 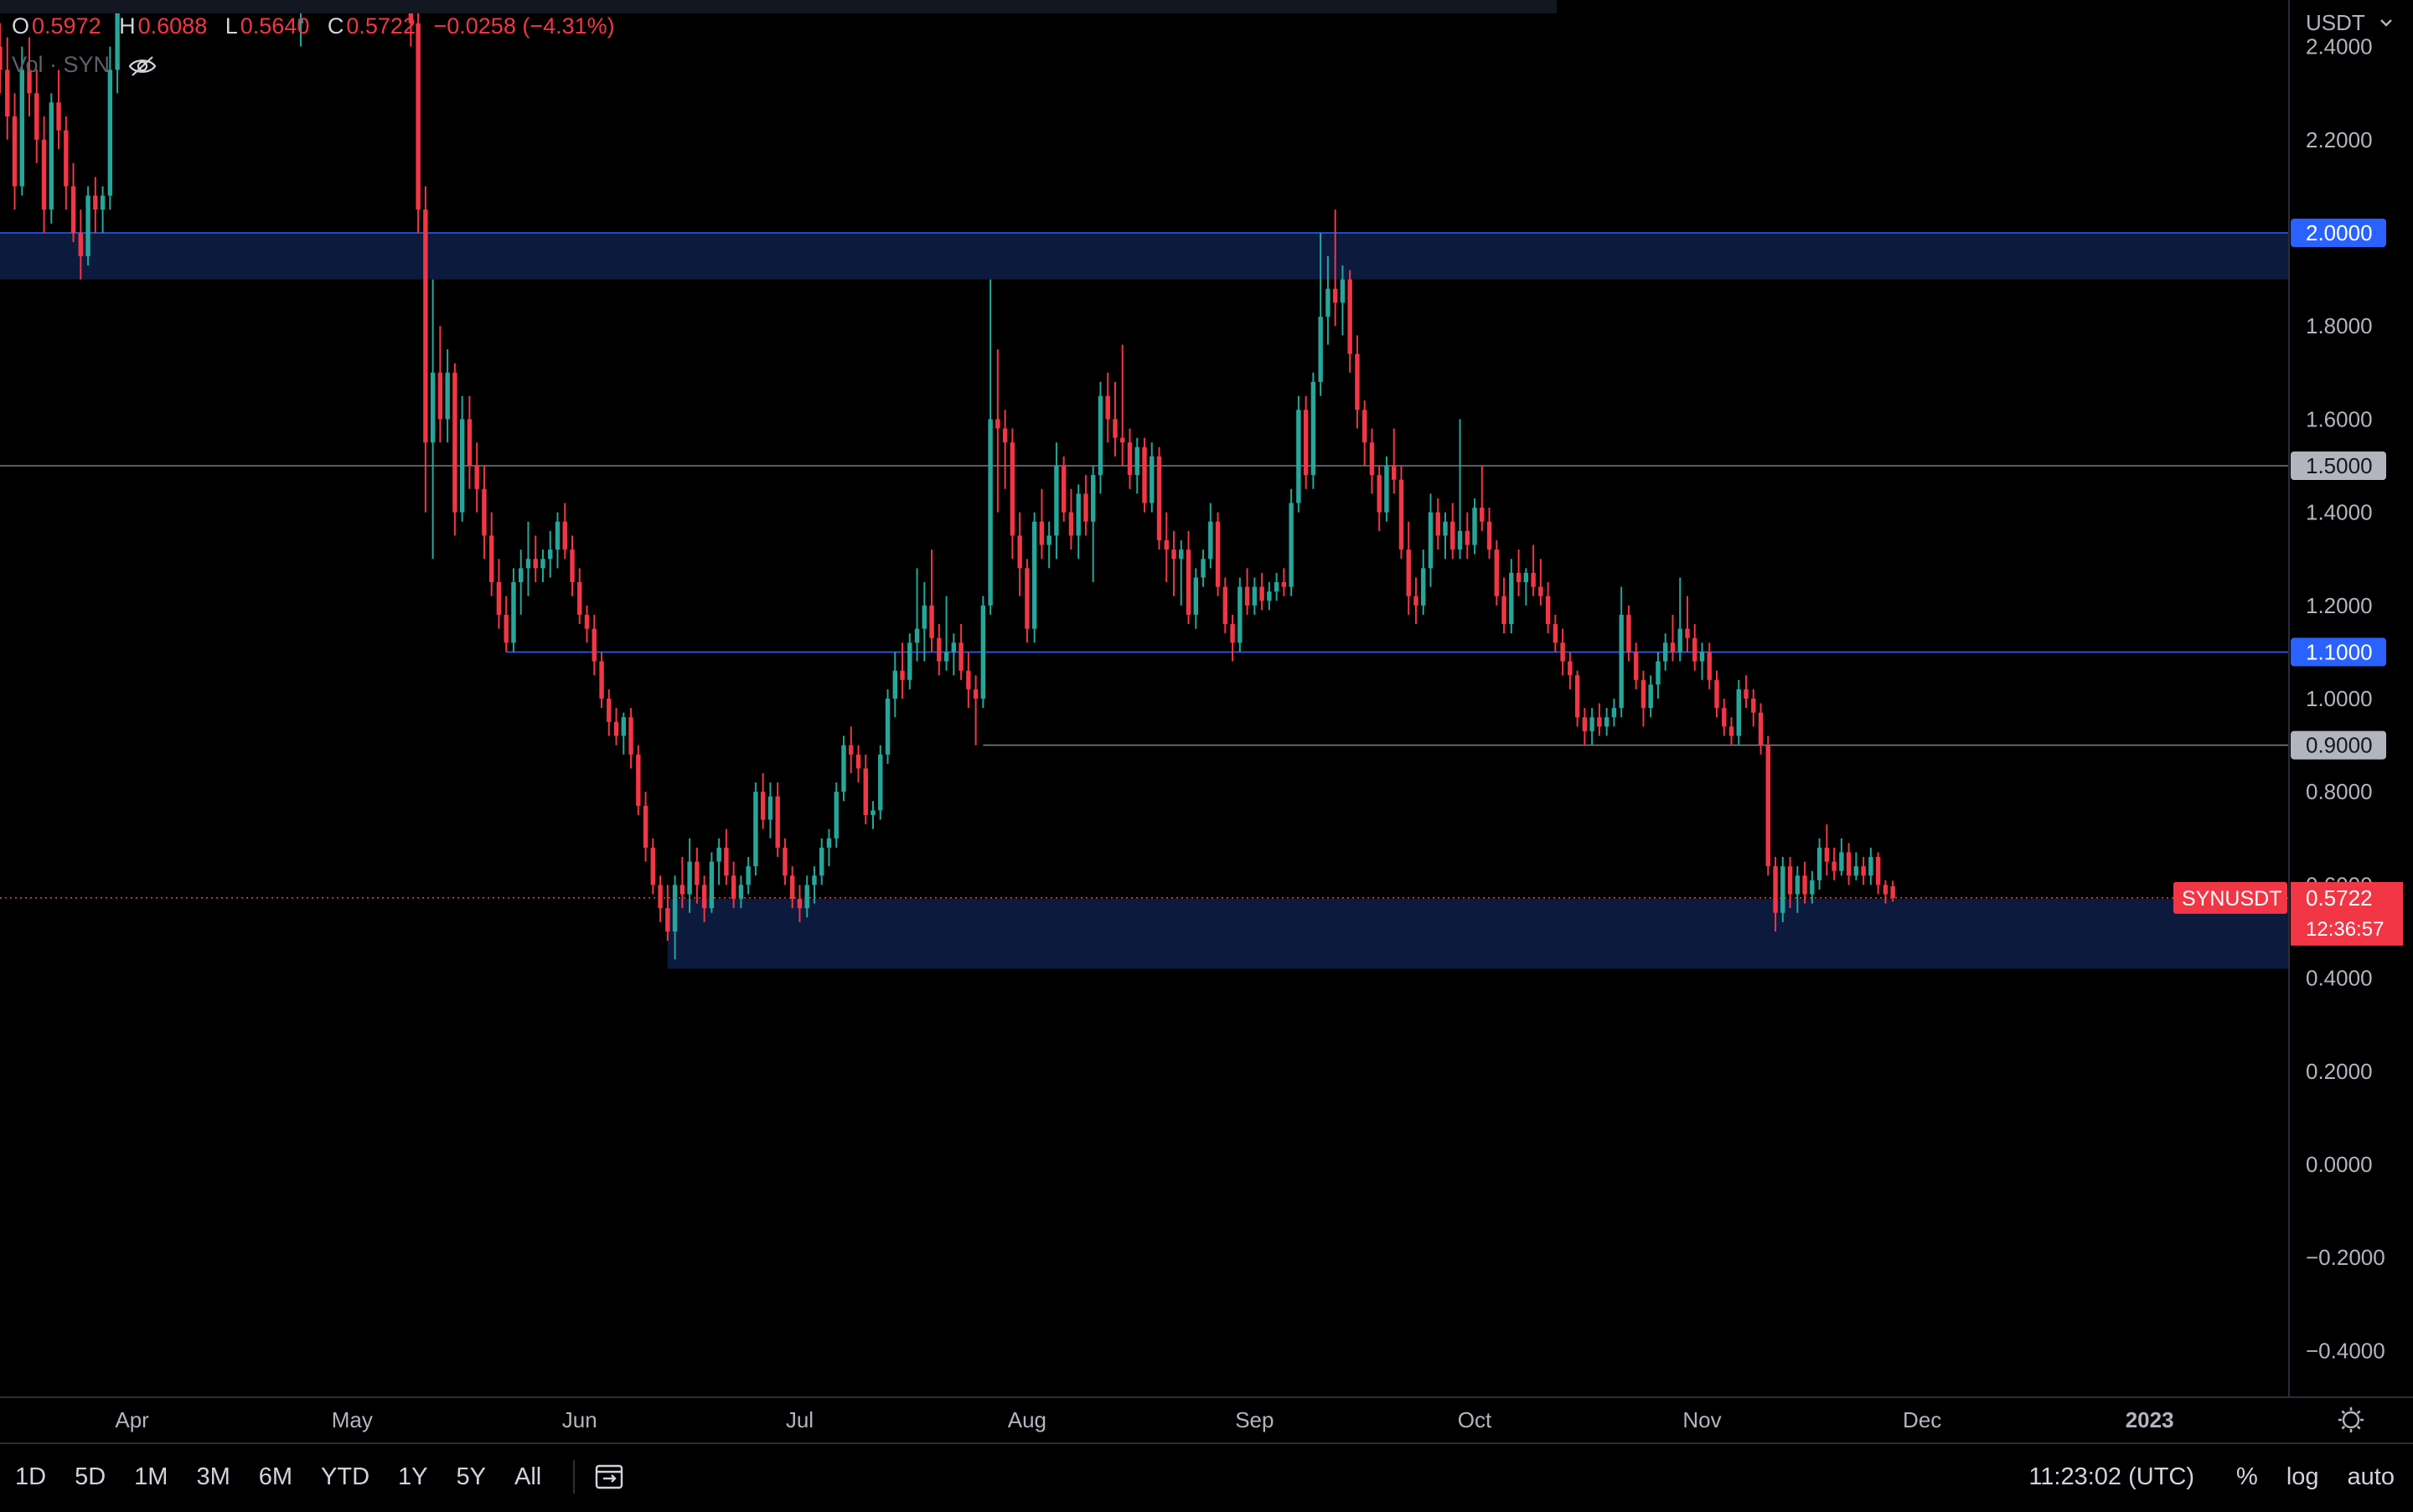 What do you see at coordinates (2220, 1476) in the screenshot?
I see `bottom-right-controls: 11:23:02 (UTC) % log auto` at bounding box center [2220, 1476].